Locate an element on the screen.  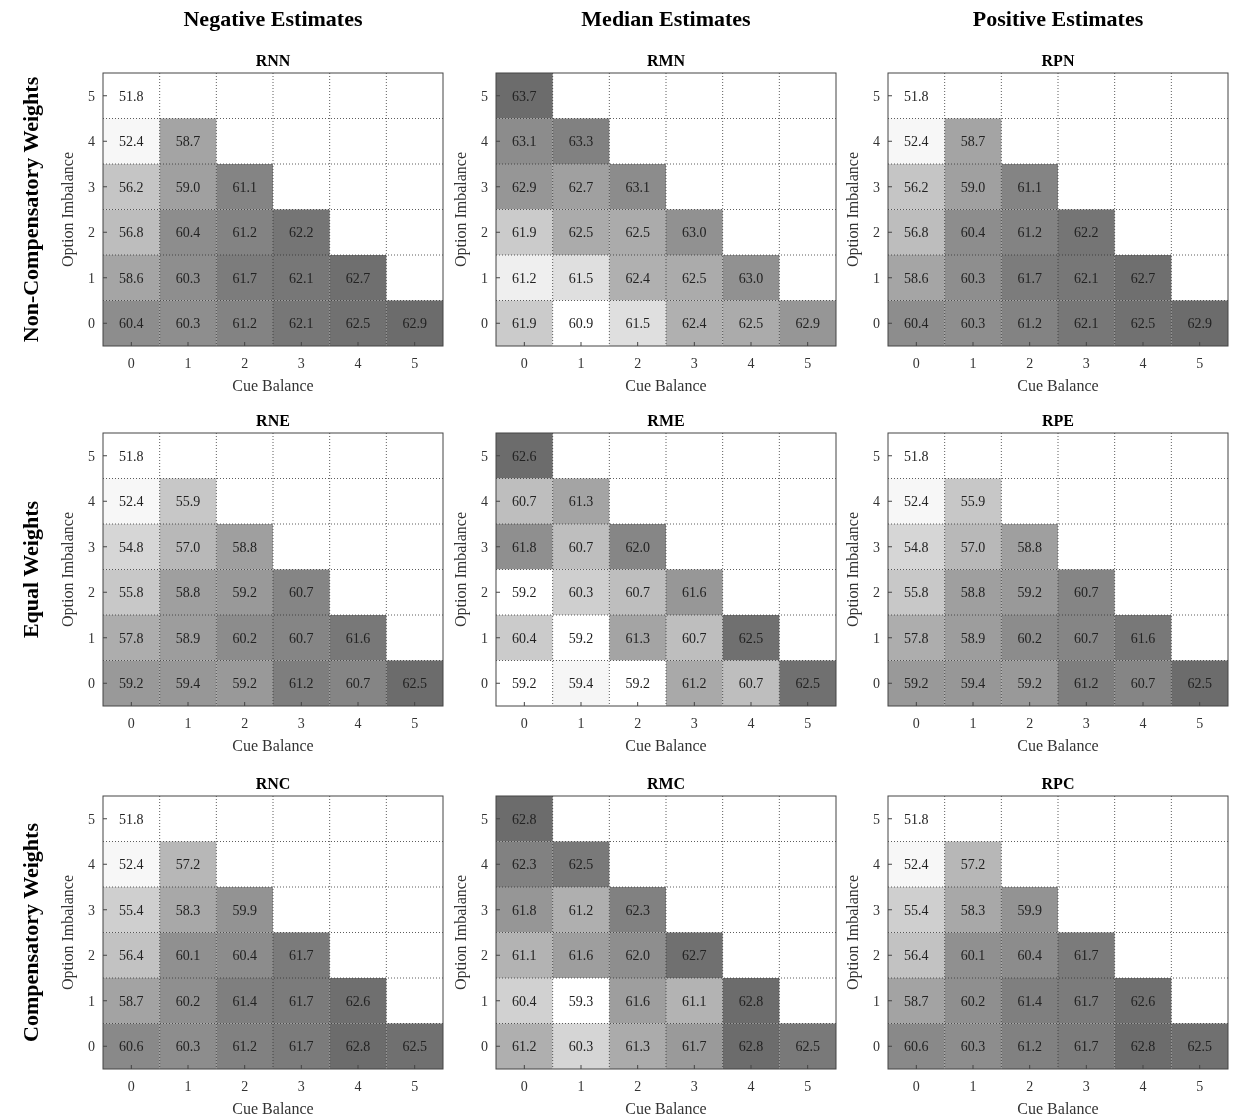
data-label: 62.2 is located at coordinates (301, 233).